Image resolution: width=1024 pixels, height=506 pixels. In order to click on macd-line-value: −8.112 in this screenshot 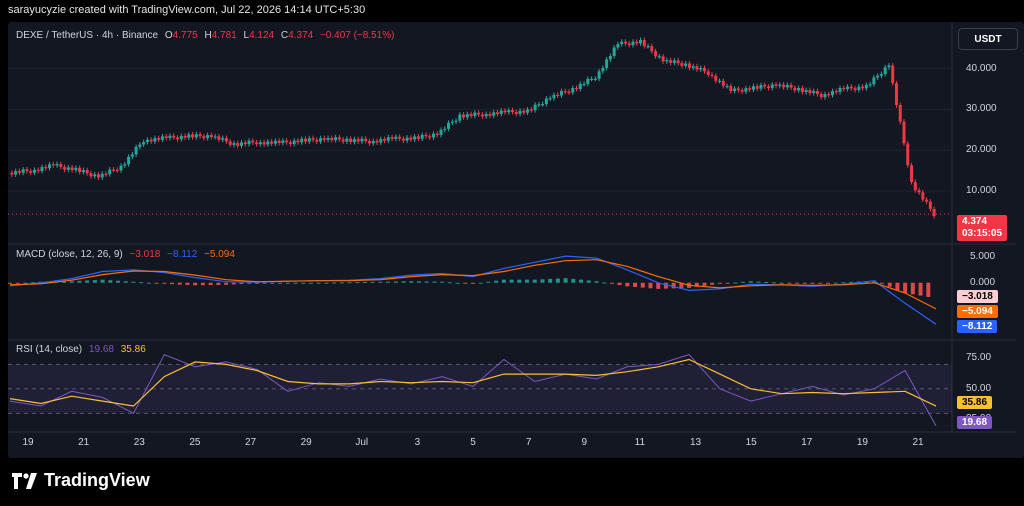, I will do `click(182, 254)`.